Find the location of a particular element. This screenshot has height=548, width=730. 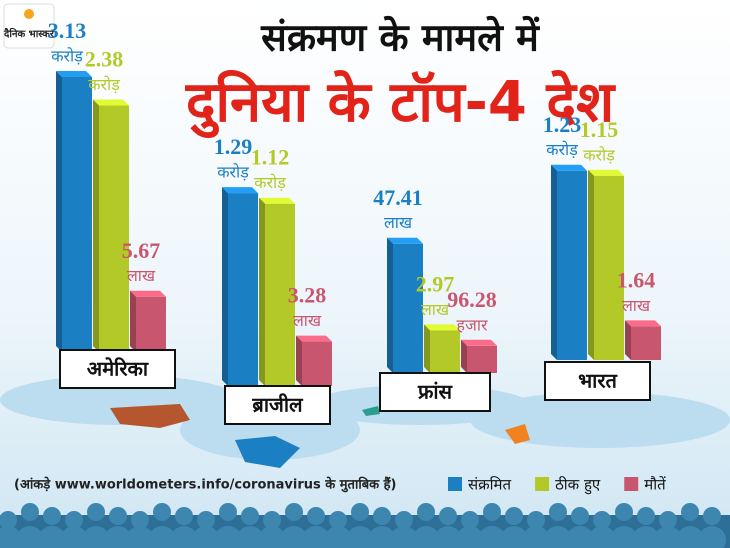

logo-box is located at coordinates (29, 26).